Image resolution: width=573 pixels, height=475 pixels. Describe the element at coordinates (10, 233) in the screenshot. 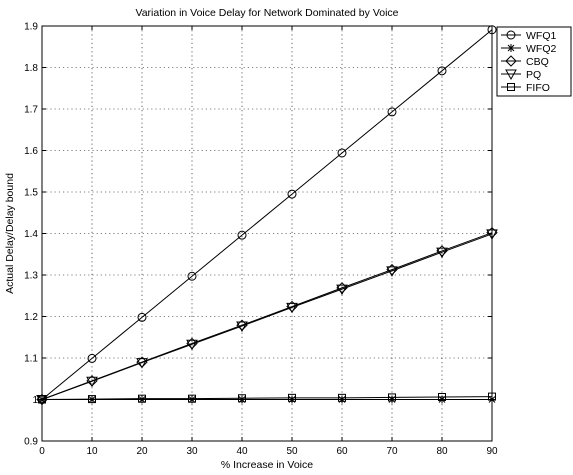

I see `y-axis-title: Actual Delay/Delay bound` at that location.